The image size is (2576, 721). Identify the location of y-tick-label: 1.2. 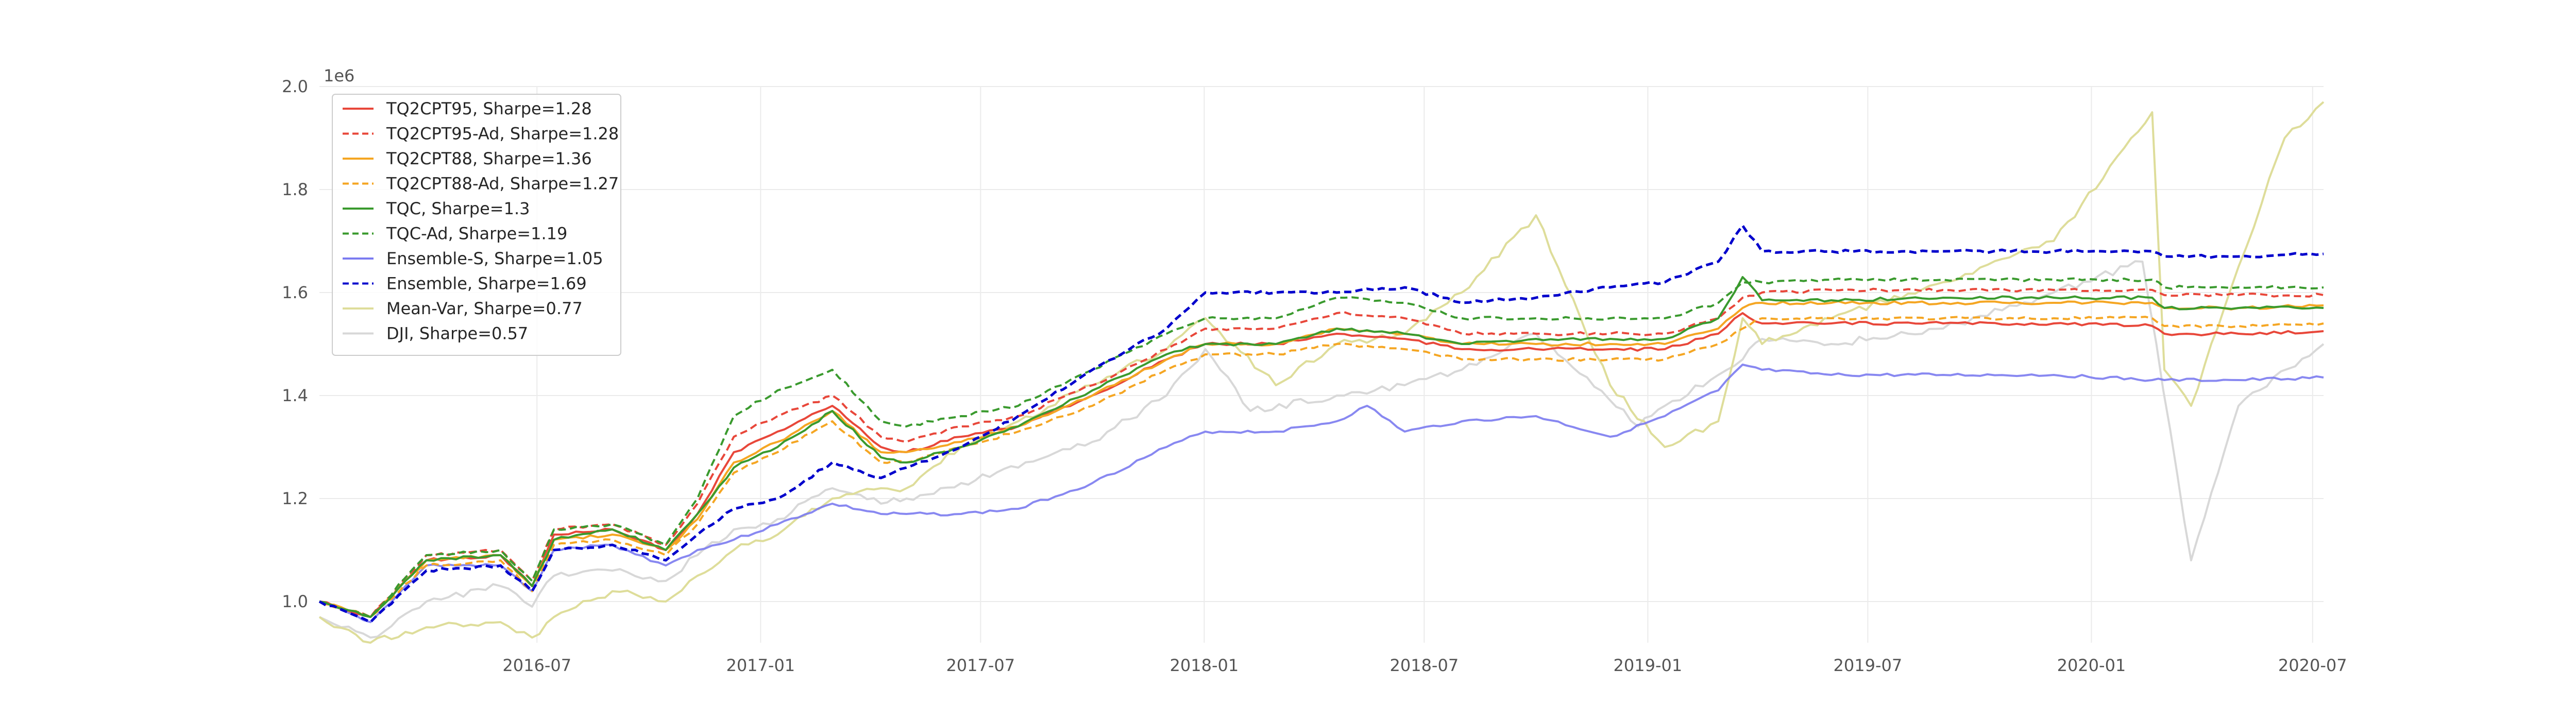
(295, 498).